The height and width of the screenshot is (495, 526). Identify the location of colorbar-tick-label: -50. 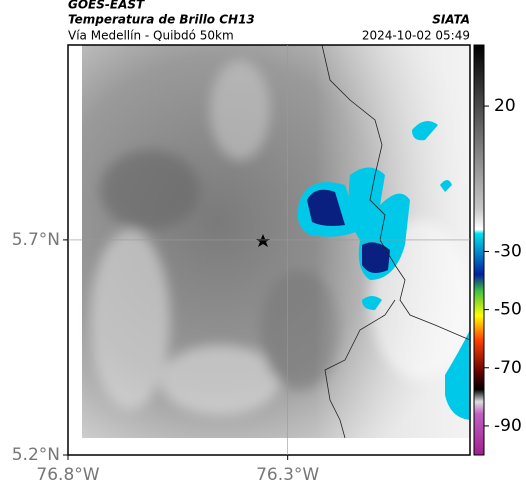
(508, 310).